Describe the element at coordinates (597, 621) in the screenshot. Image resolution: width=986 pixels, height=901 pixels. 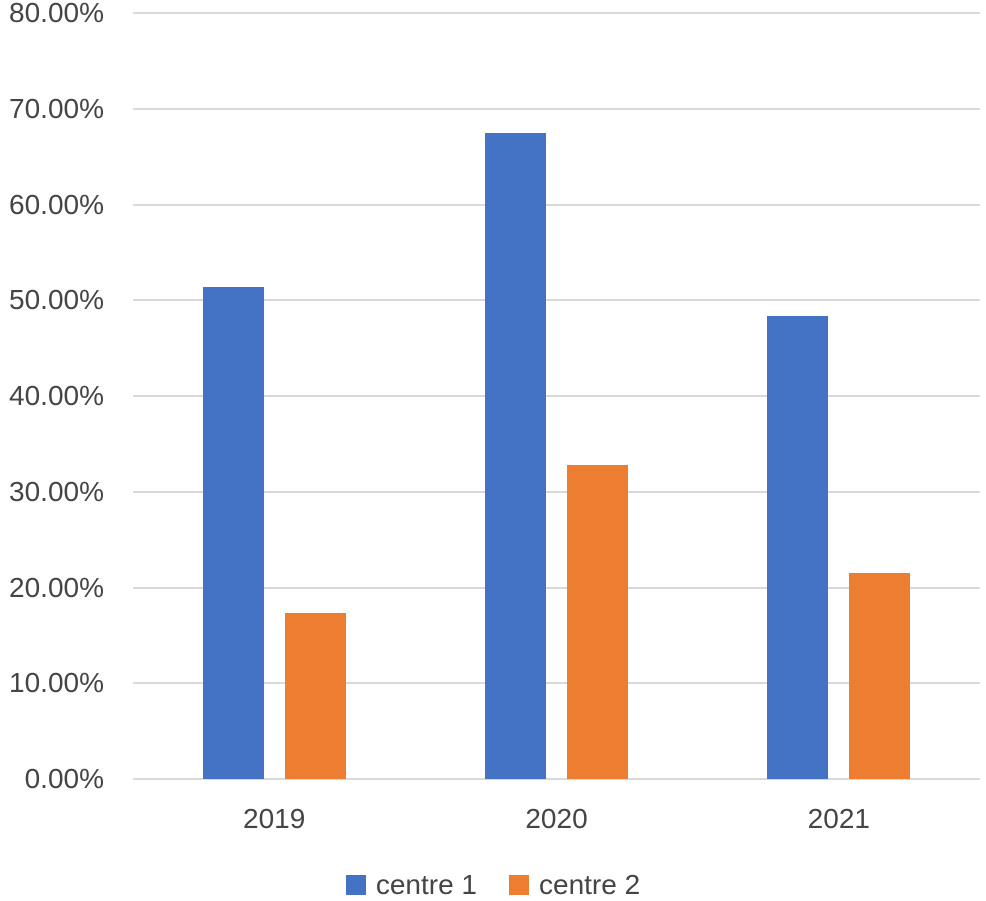
I see `bar-centre-2-2020` at that location.